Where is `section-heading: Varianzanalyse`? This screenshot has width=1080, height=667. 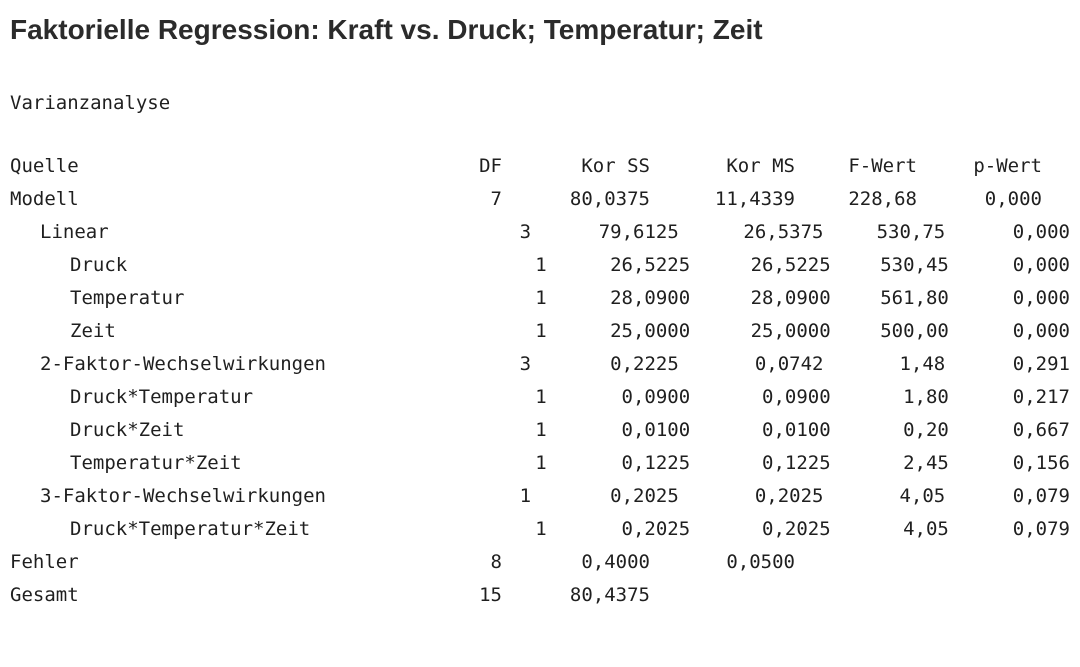 section-heading: Varianzanalyse is located at coordinates (90, 103).